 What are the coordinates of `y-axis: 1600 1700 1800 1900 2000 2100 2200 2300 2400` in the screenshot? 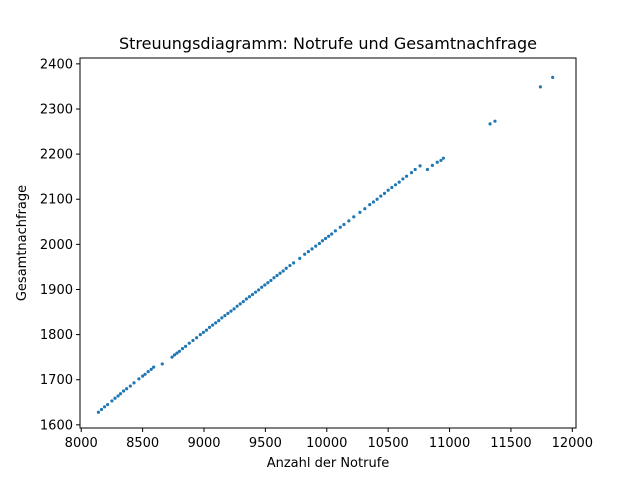 It's located at (60, 245).